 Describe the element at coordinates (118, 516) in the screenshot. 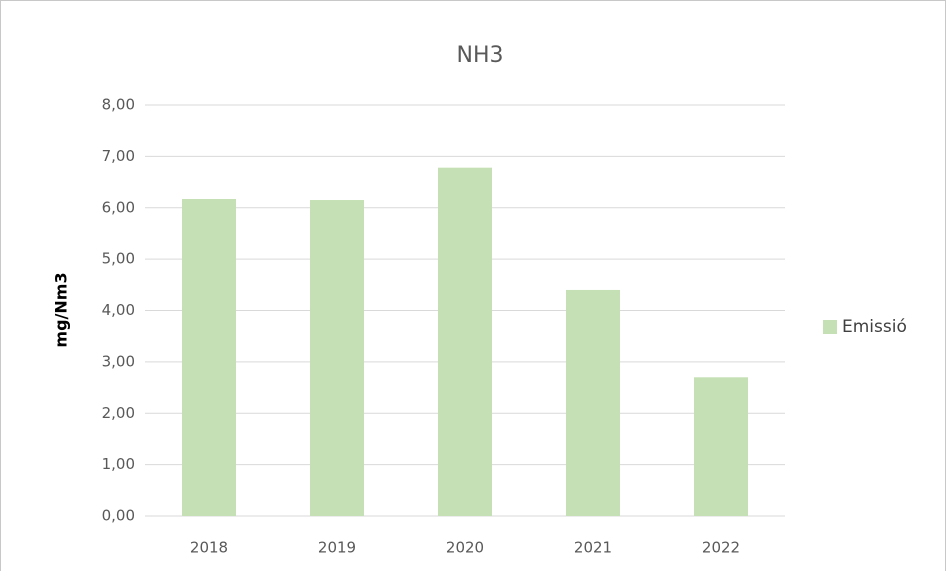

I see `y-tick-label: 0,00` at that location.